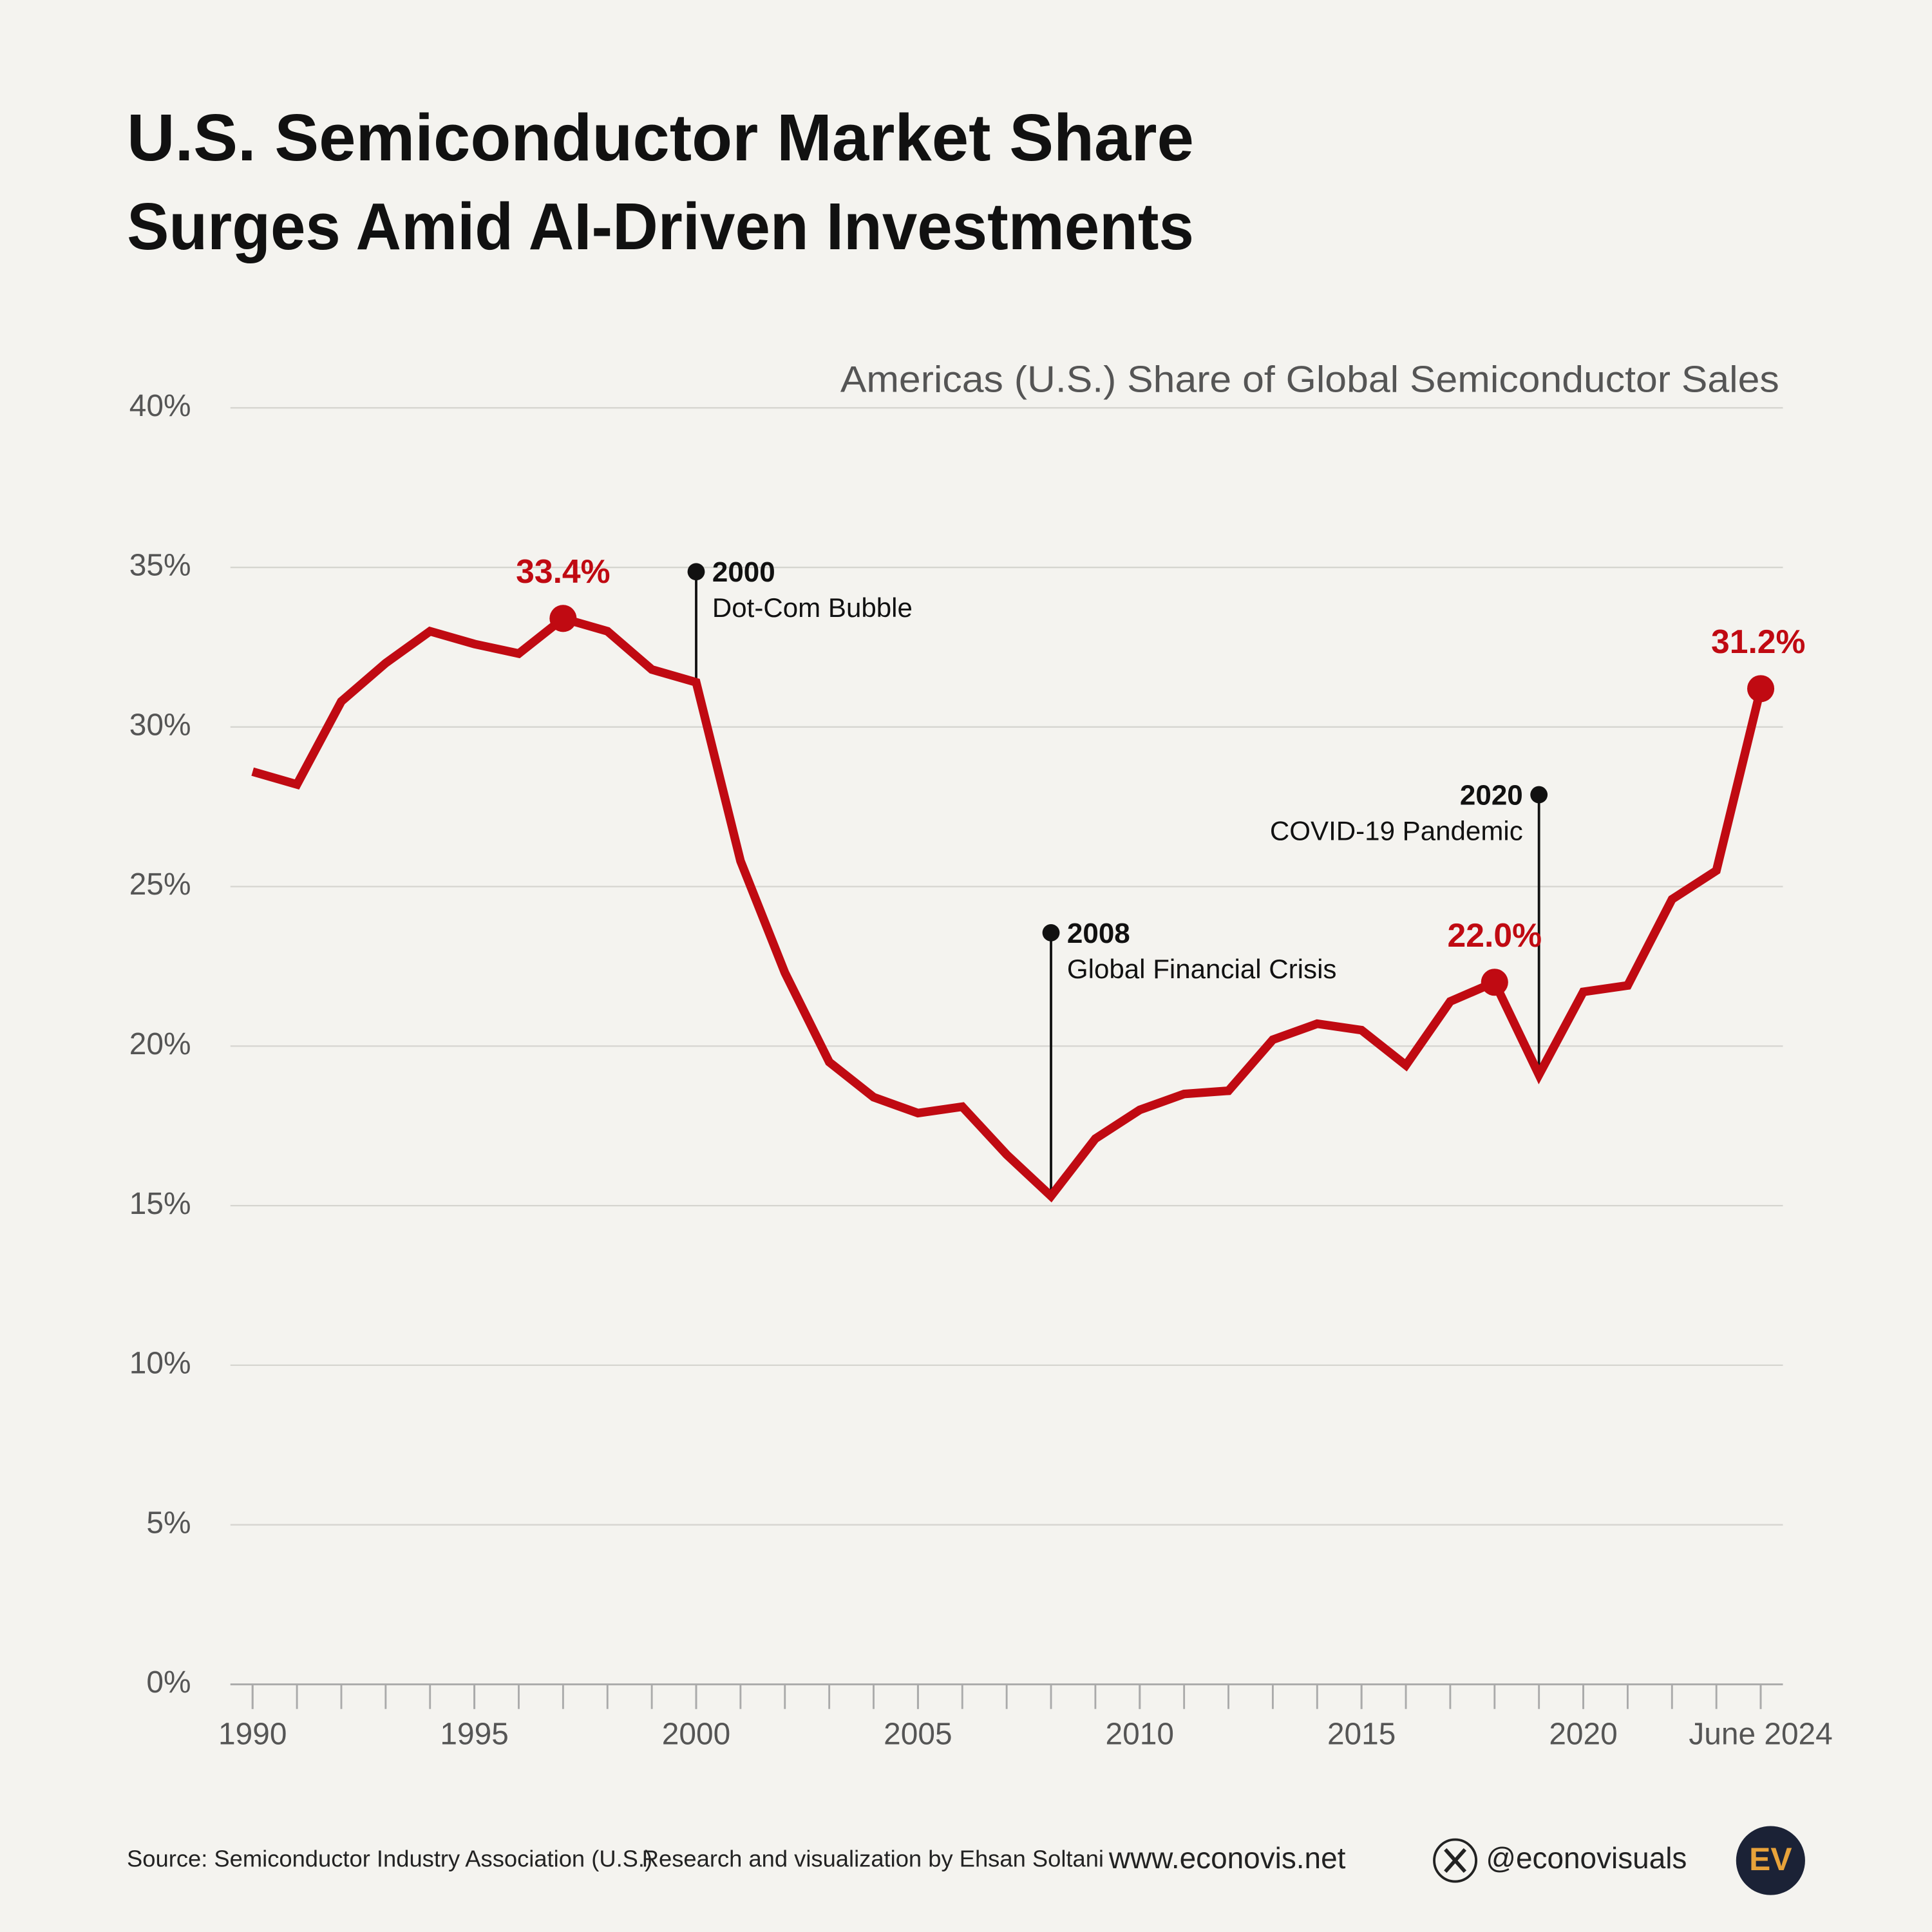  What do you see at coordinates (1758, 641) in the screenshot?
I see `data-label: 31.2%` at bounding box center [1758, 641].